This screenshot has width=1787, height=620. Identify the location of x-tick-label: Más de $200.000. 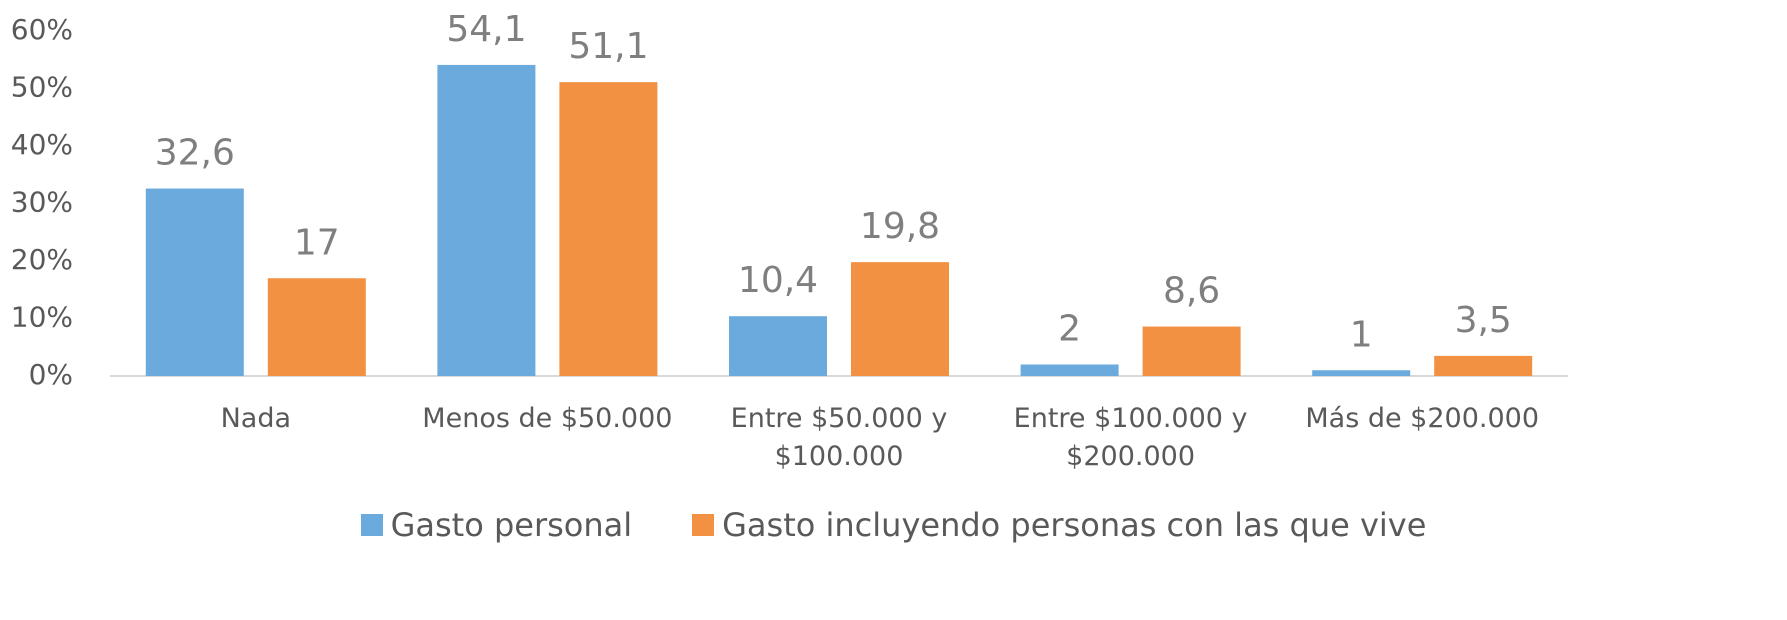
(1422, 418).